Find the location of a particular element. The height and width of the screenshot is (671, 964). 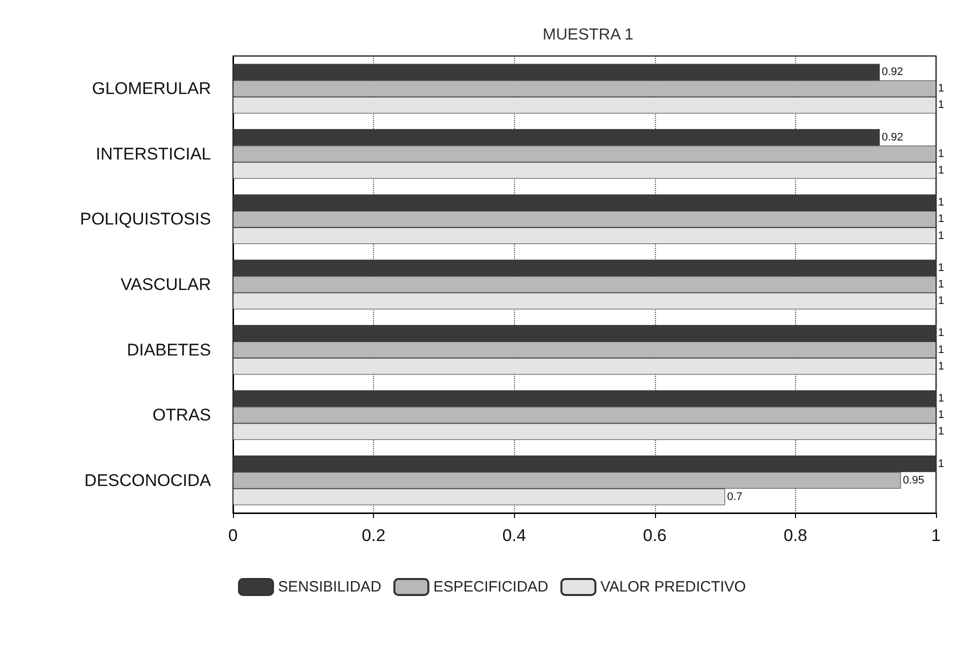

y-tick-label: OTRAS is located at coordinates (181, 415).